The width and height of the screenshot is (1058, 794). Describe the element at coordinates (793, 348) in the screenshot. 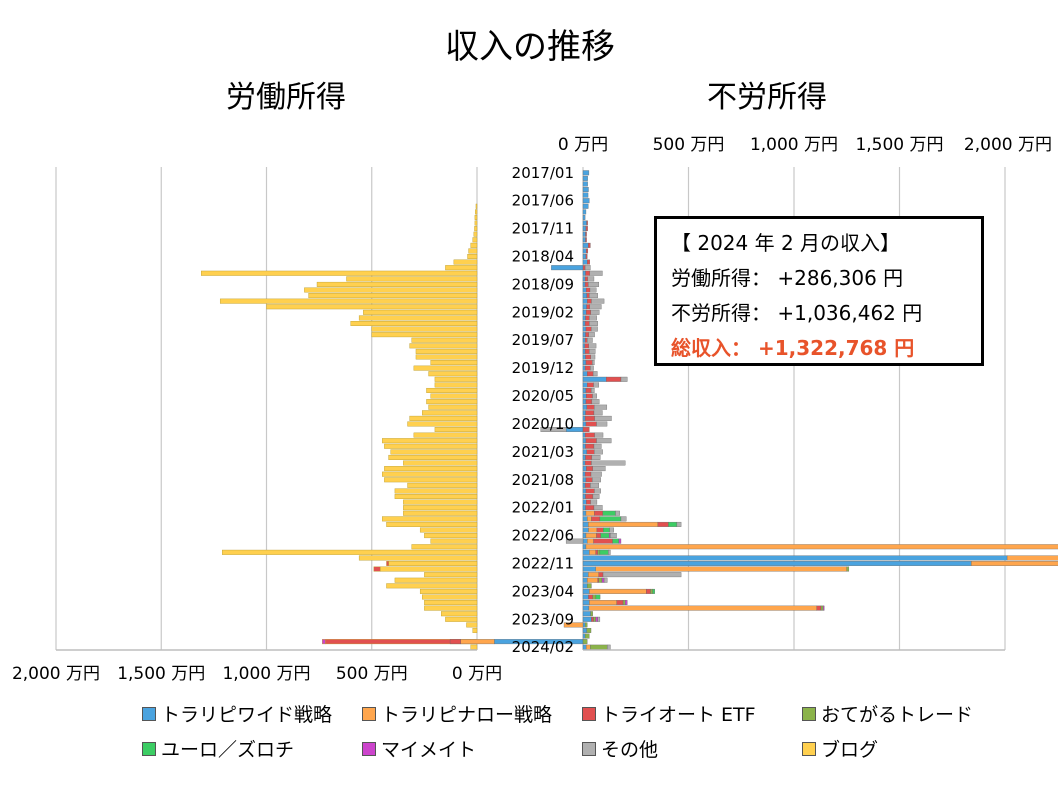

I see `summary-total: 総収入： +1,322,768 円` at that location.